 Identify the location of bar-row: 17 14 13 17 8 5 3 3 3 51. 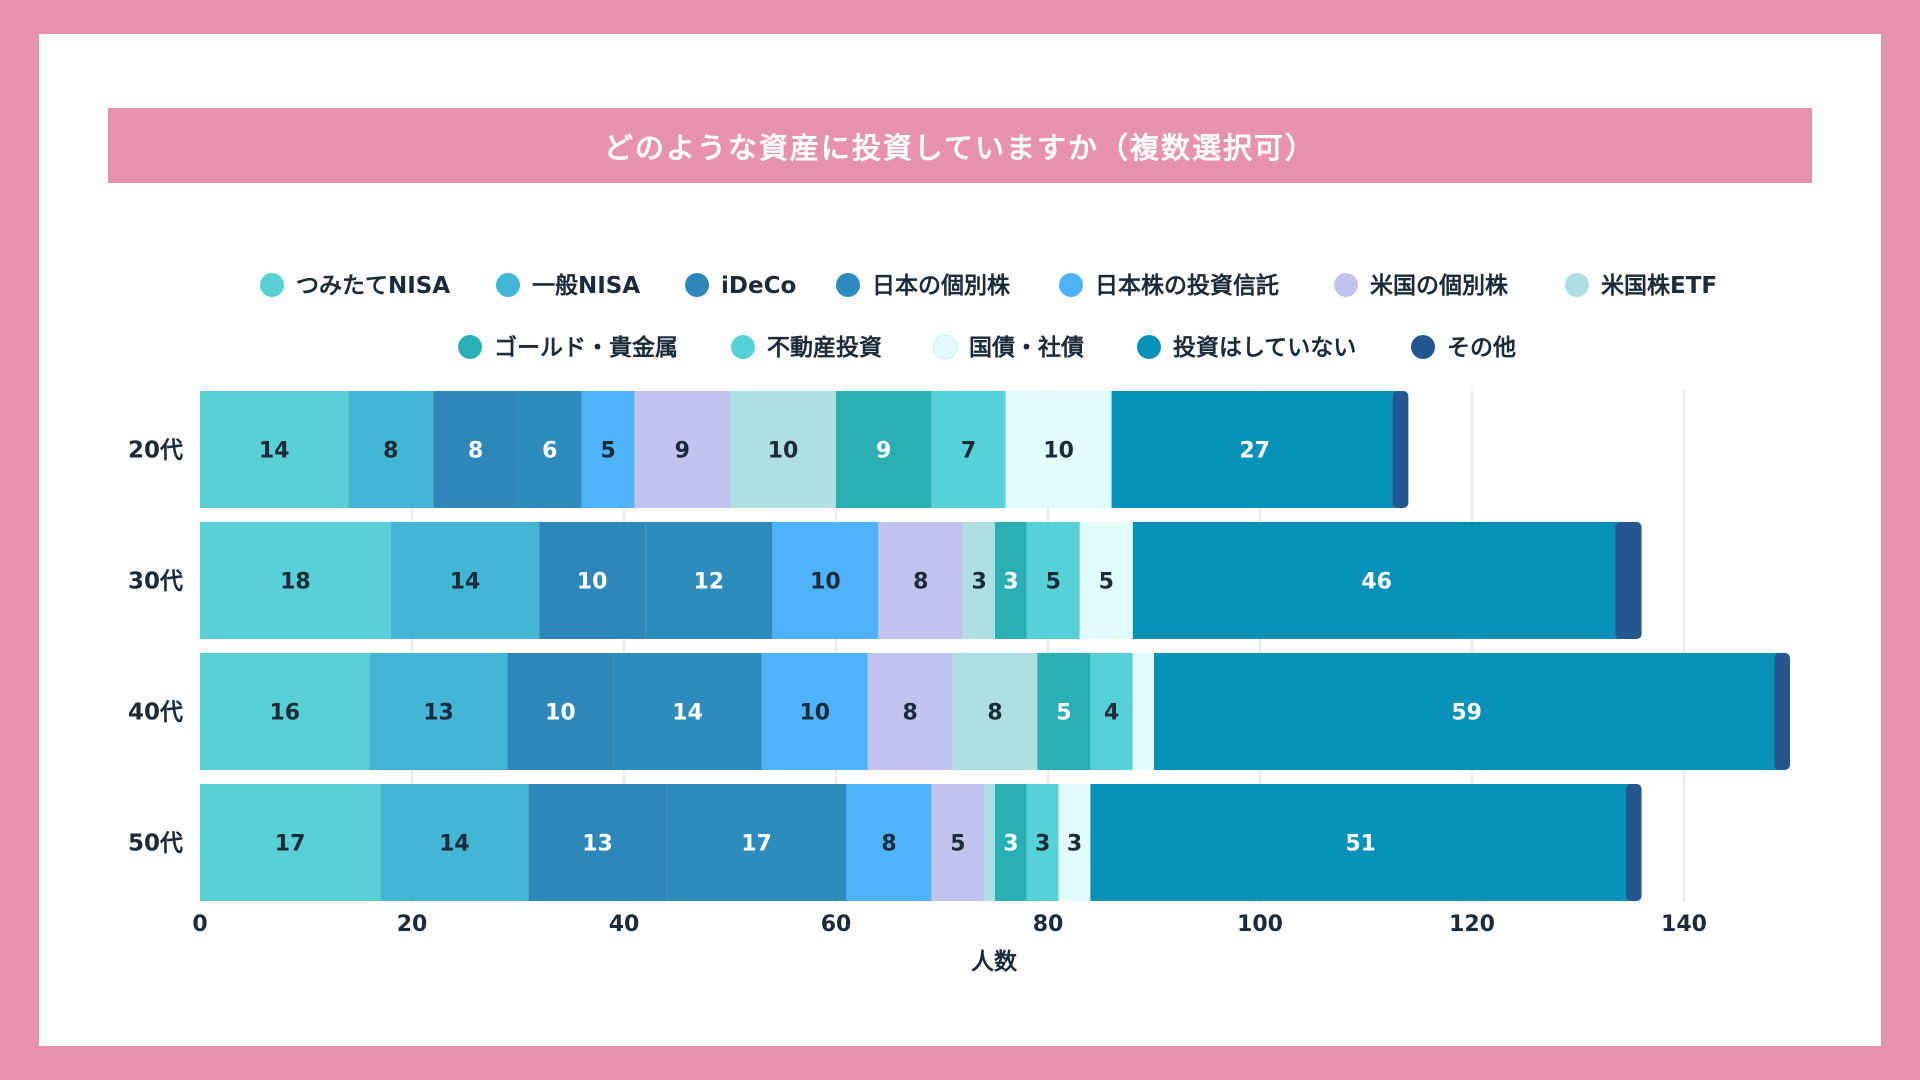
(921, 842).